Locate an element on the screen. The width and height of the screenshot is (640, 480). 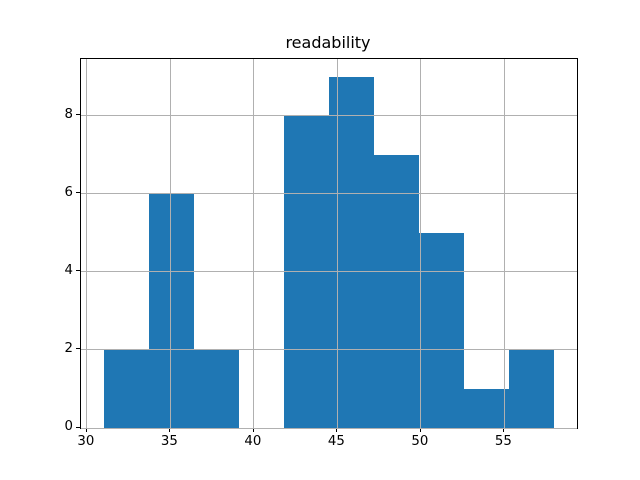
x-tick-label: 55 is located at coordinates (503, 441).